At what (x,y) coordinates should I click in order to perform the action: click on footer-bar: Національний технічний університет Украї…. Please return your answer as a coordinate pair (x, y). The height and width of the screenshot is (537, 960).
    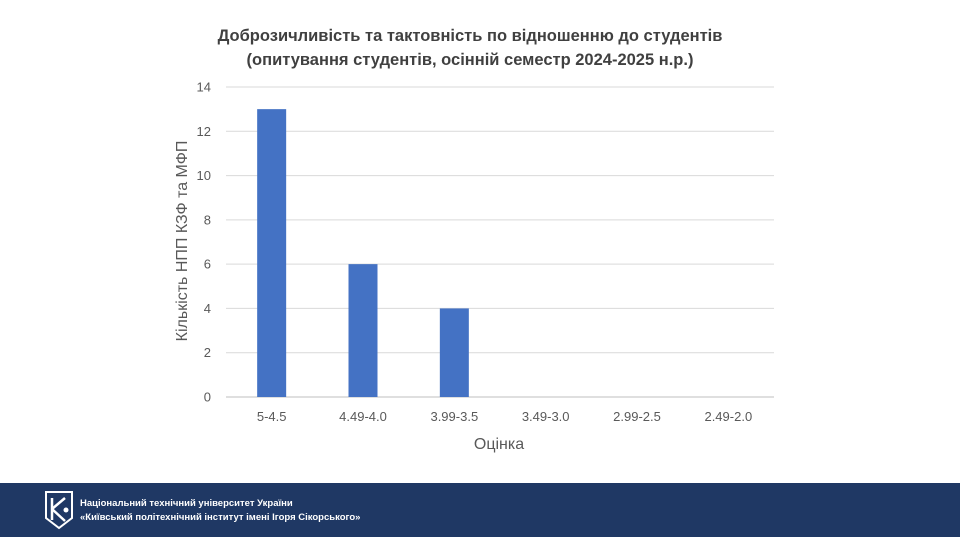
    Looking at the image, I should click on (480, 510).